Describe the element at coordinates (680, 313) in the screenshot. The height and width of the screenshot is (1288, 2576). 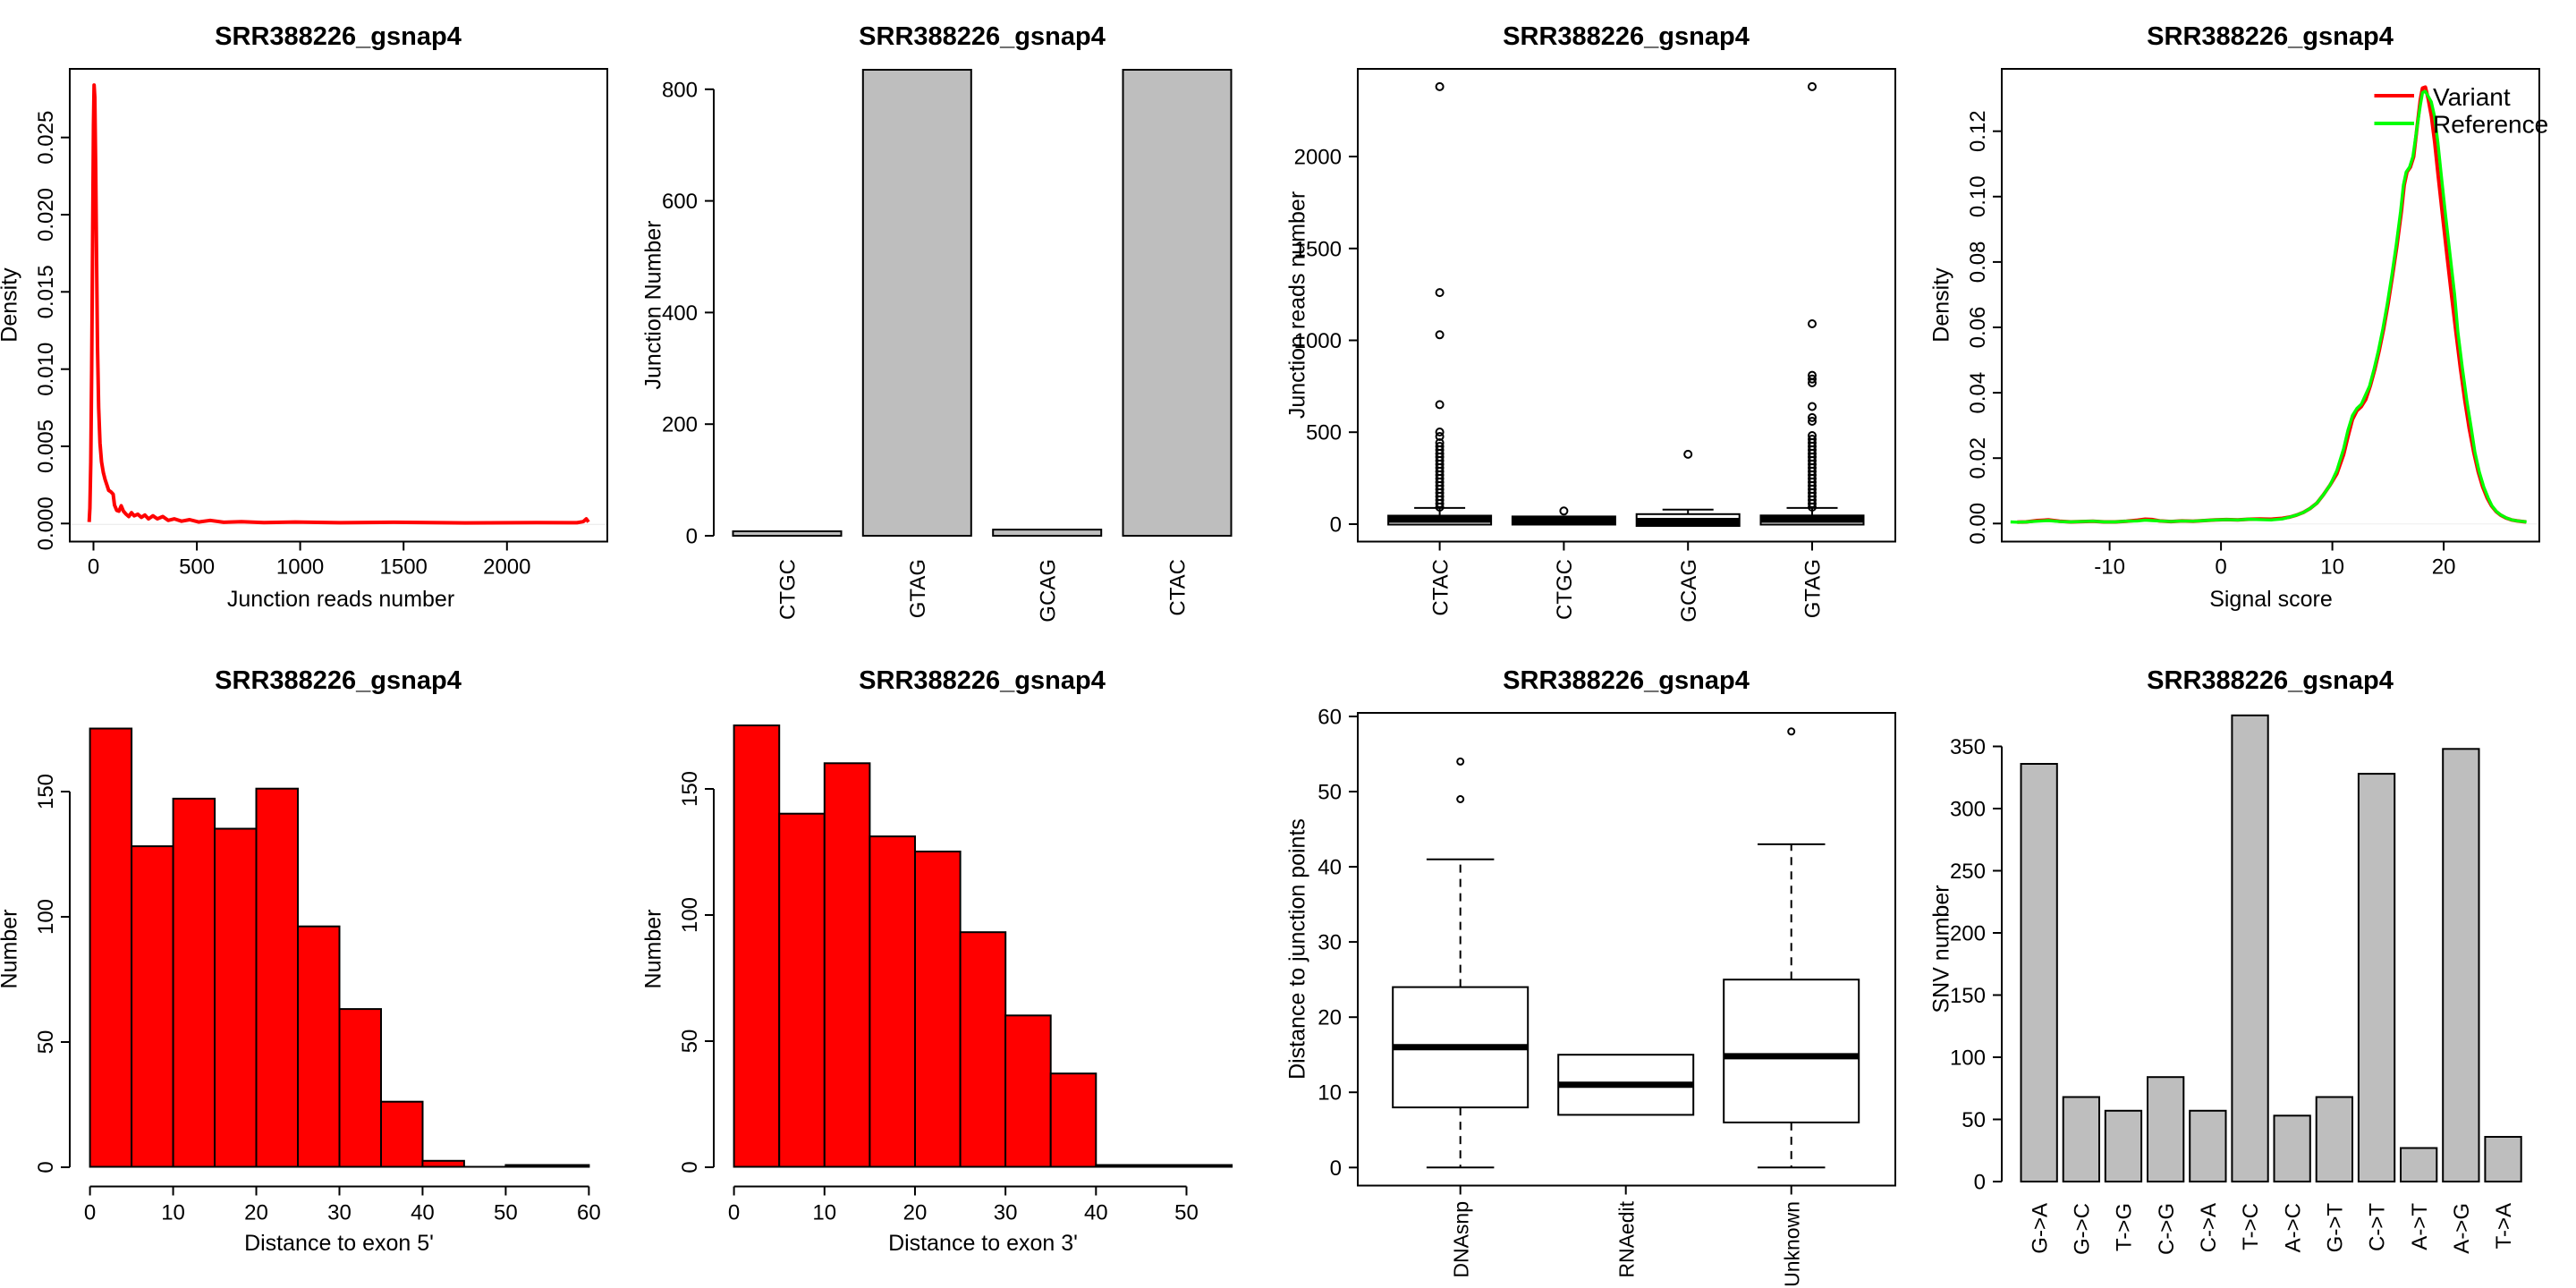
I see `svg-text: 400` at that location.